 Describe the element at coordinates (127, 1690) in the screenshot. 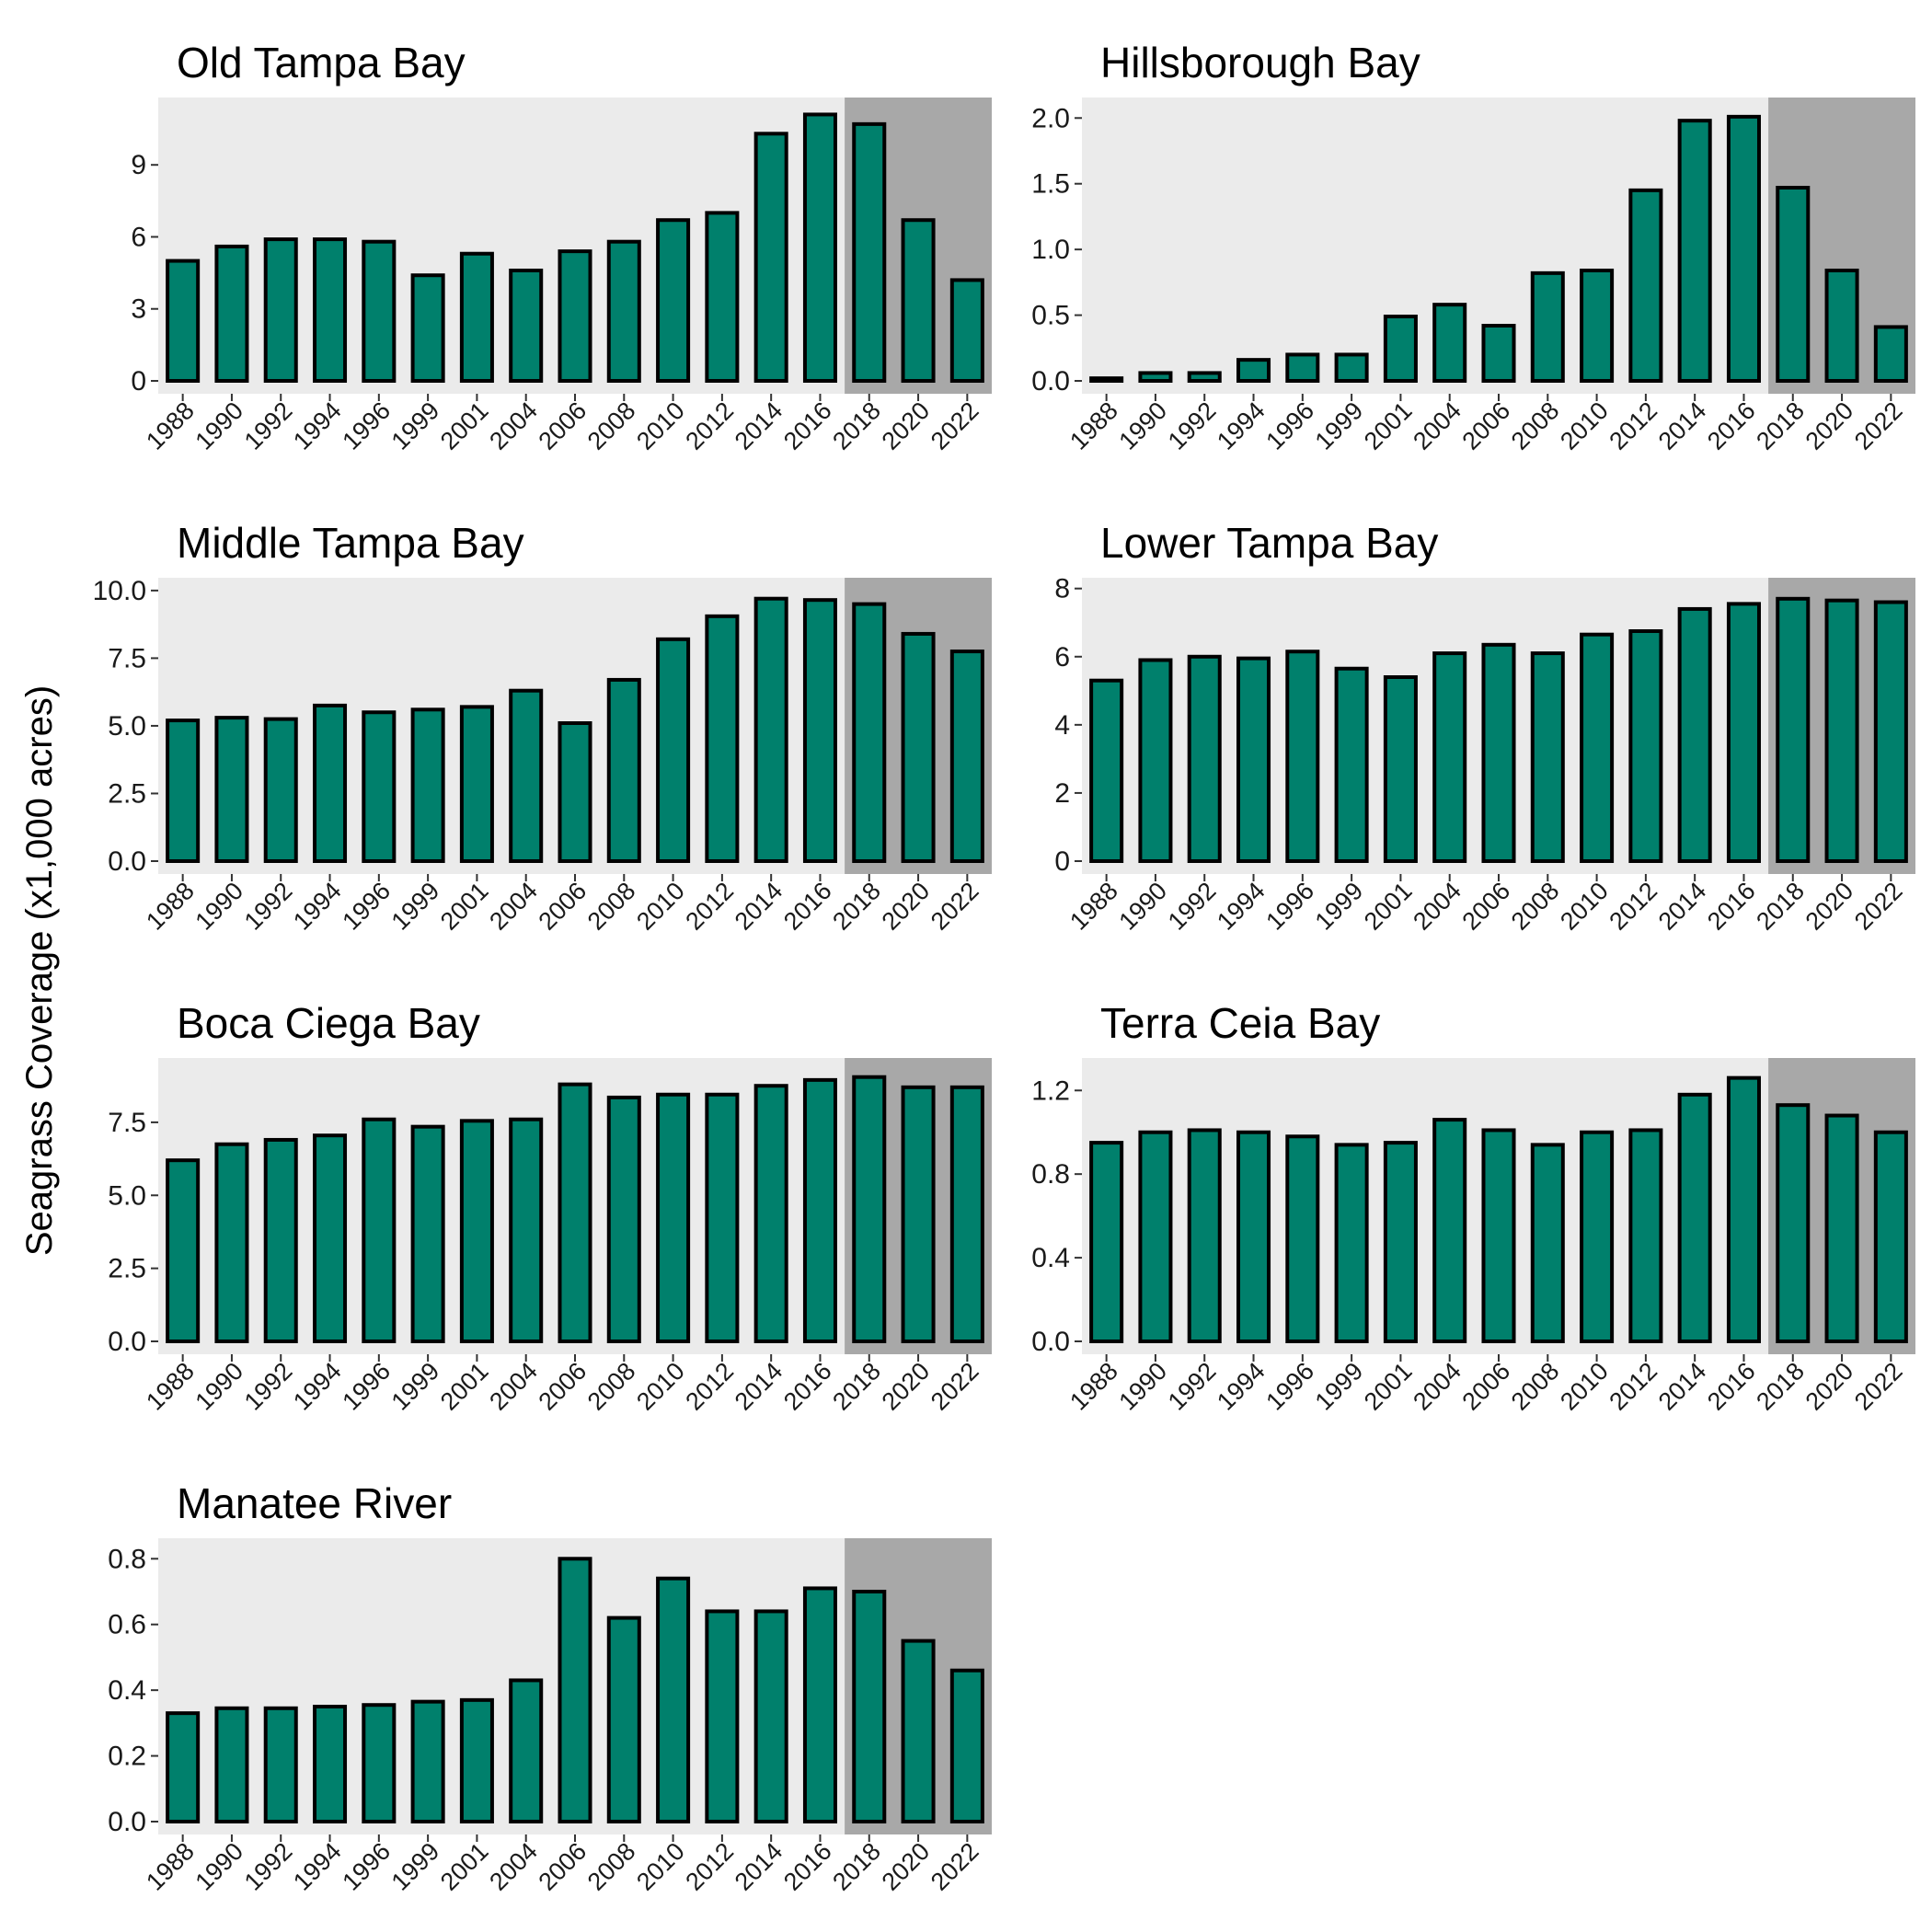

I see `y-tick-label: 0.4` at that location.